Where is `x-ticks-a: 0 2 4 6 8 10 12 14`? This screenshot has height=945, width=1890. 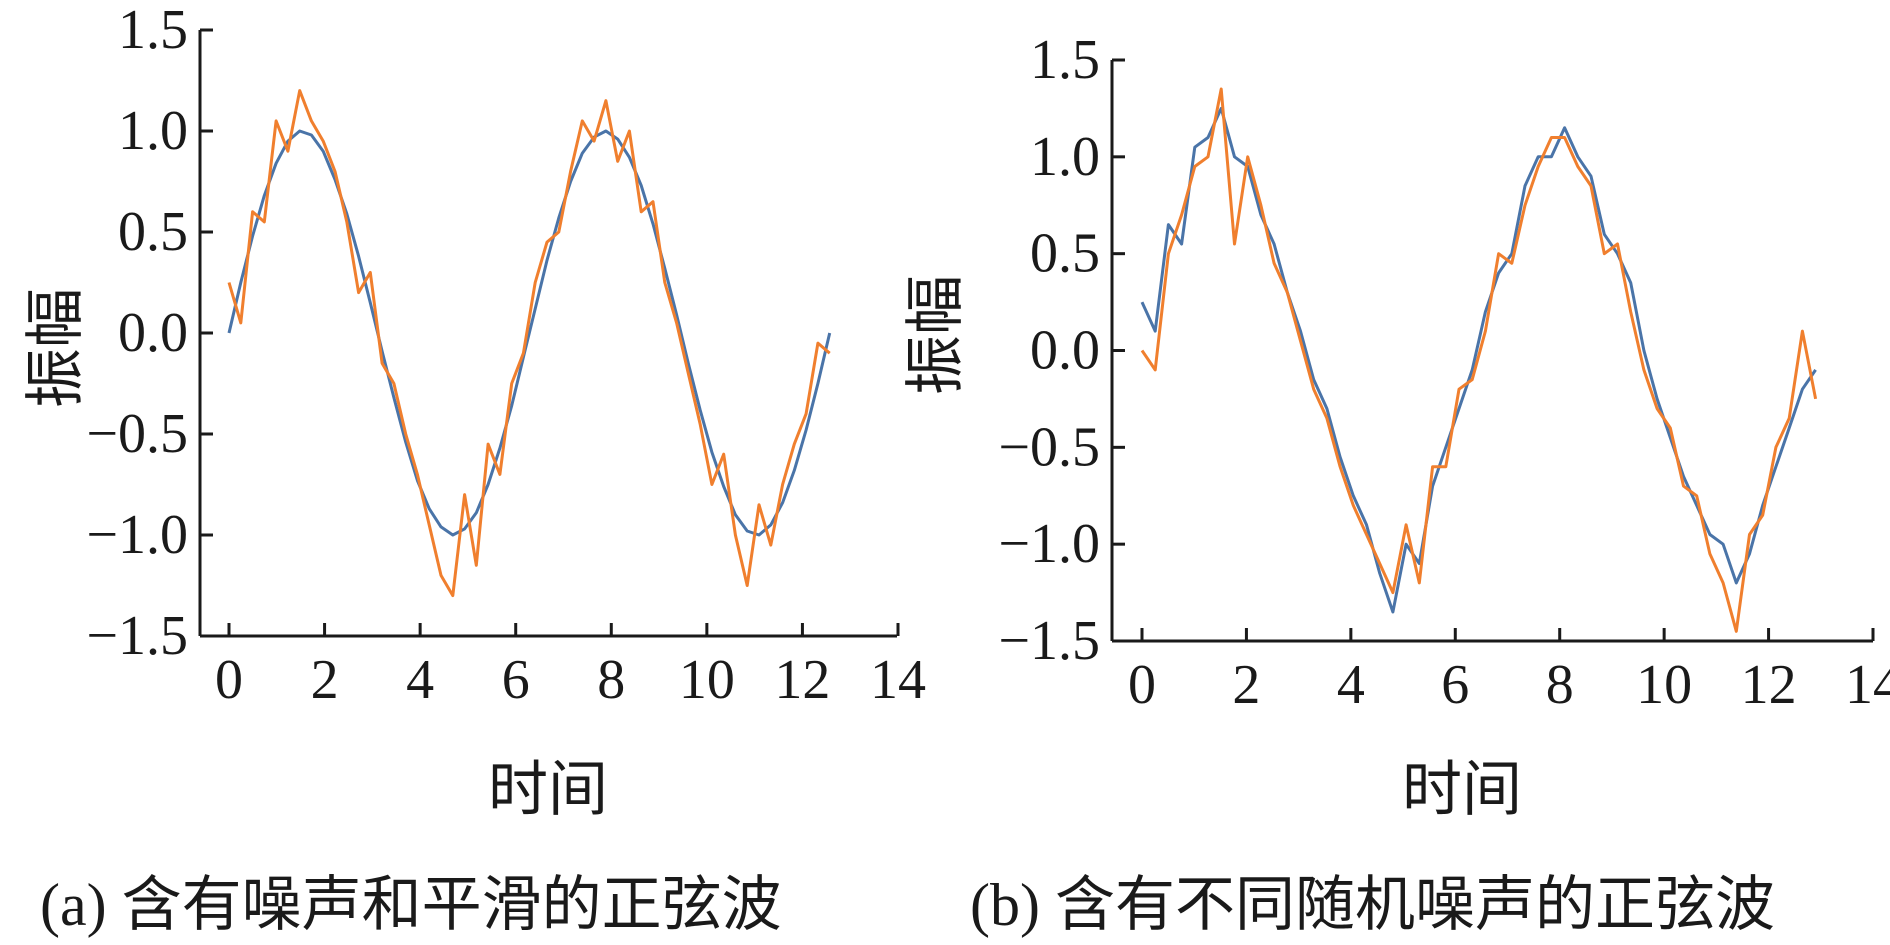
x-ticks-a: 0 2 4 6 8 10 12 14 is located at coordinates (570, 667).